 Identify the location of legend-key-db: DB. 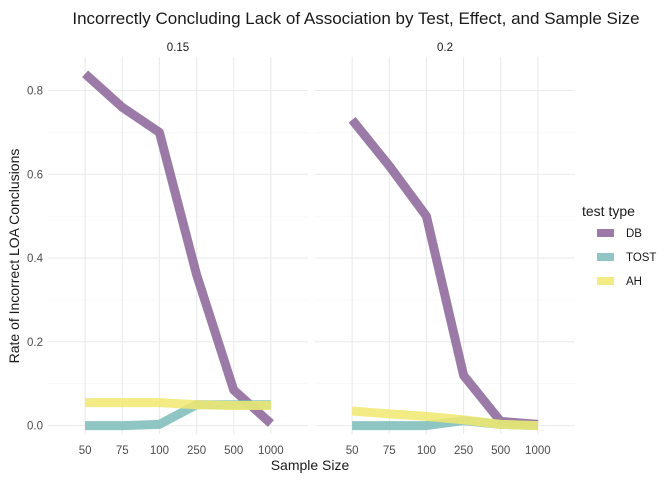
(619, 234).